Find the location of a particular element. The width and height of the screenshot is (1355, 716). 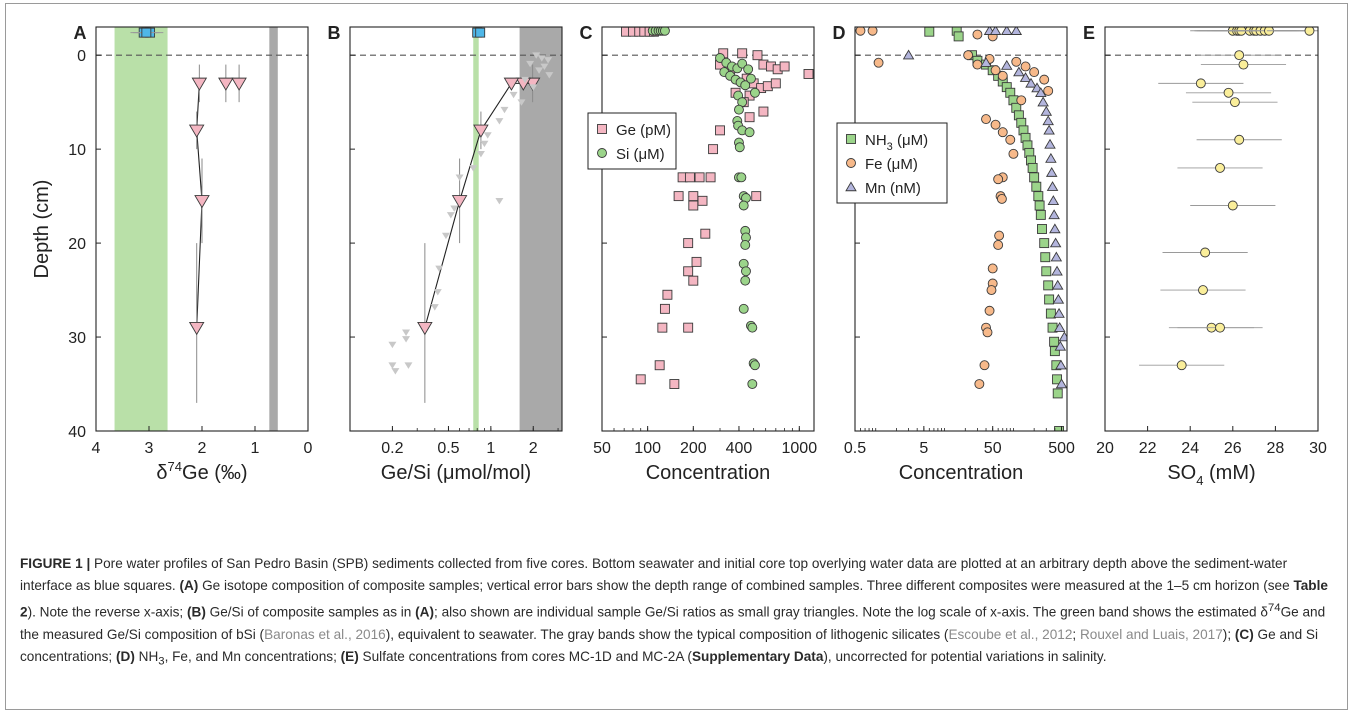

x-axis-title-part: SO is located at coordinates (1181, 473).